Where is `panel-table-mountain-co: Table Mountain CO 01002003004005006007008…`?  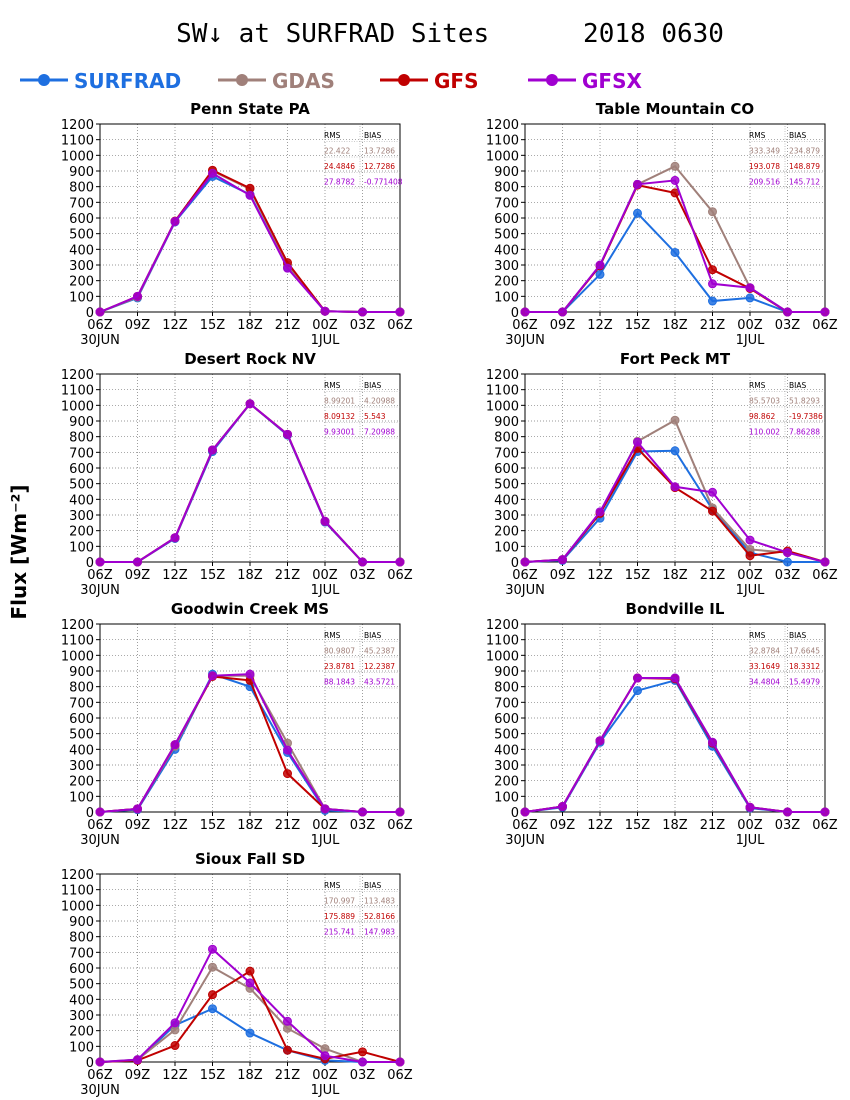 panel-table-mountain-co: Table Mountain CO 01002003004005006007008… is located at coordinates (662, 224).